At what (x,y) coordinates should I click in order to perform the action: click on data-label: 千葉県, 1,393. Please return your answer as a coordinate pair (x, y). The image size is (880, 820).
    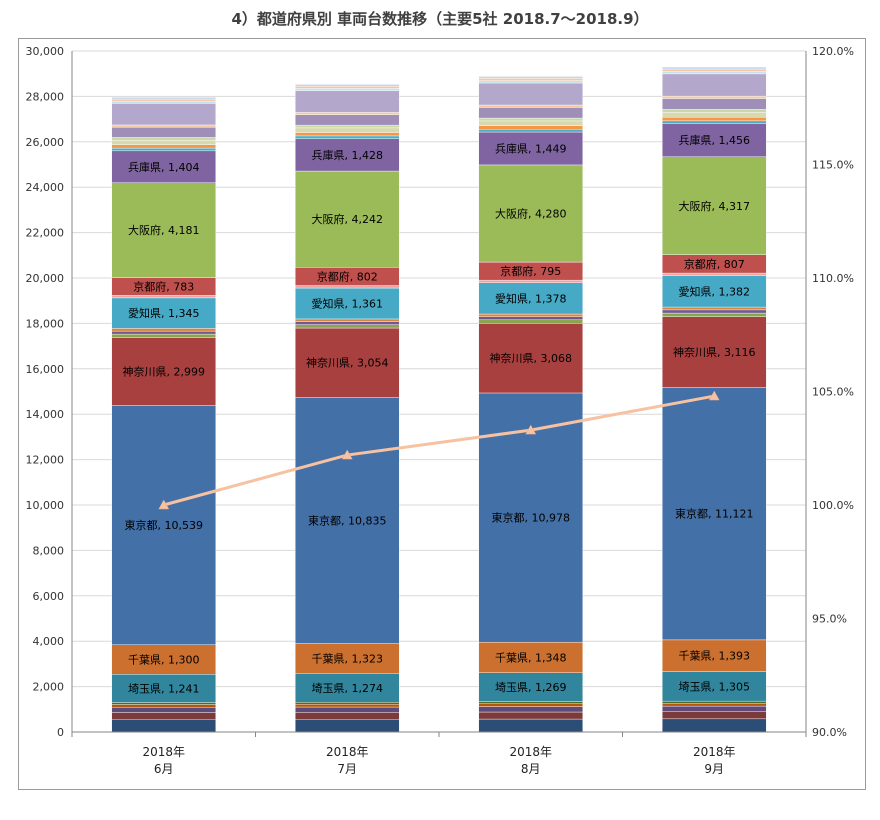
    Looking at the image, I should click on (714, 656).